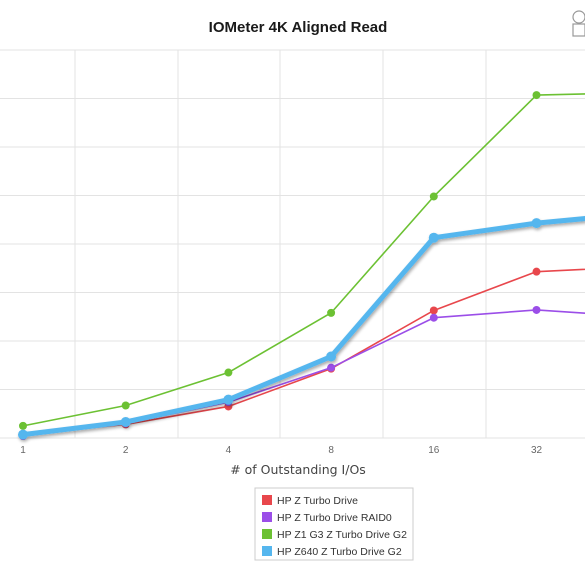 The height and width of the screenshot is (585, 585). What do you see at coordinates (342, 535) in the screenshot?
I see `legend-label: HP Z1 G3 Z Turbo Drive G2` at bounding box center [342, 535].